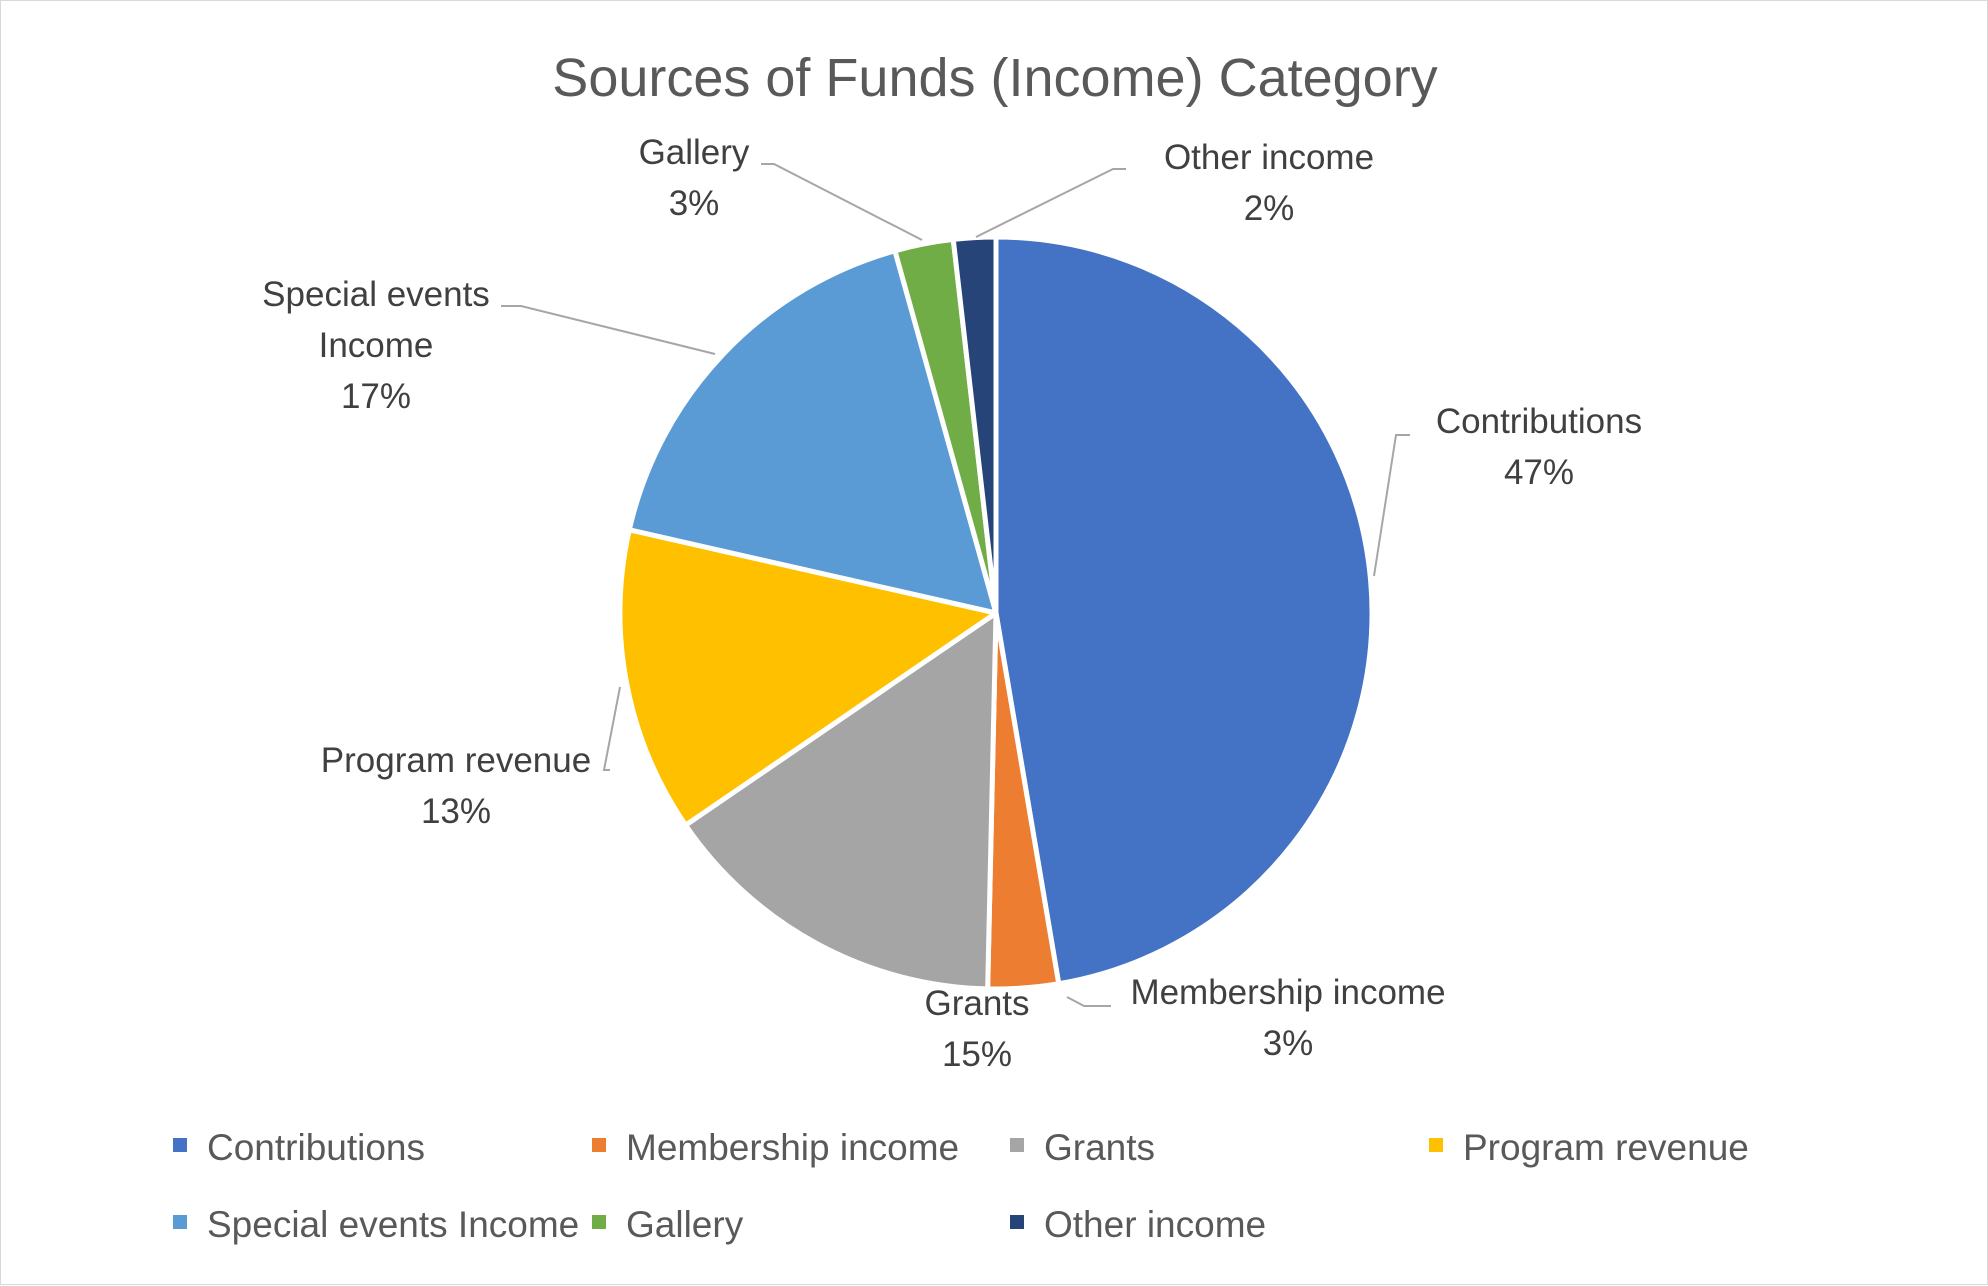 The width and height of the screenshot is (1988, 1286). I want to click on legend-label-contributions: Contributions, so click(316, 1147).